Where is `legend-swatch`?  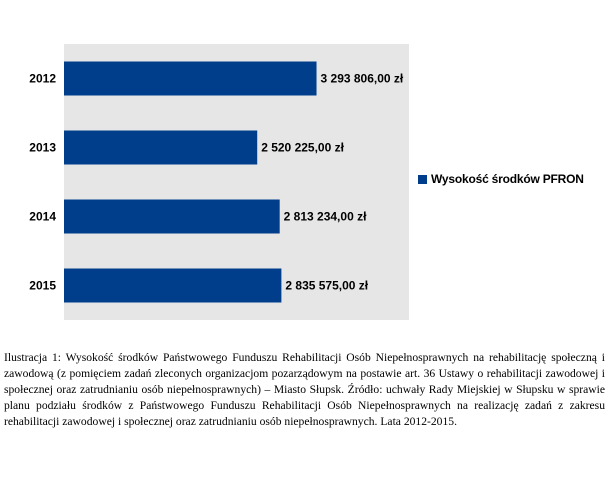 legend-swatch is located at coordinates (422, 179).